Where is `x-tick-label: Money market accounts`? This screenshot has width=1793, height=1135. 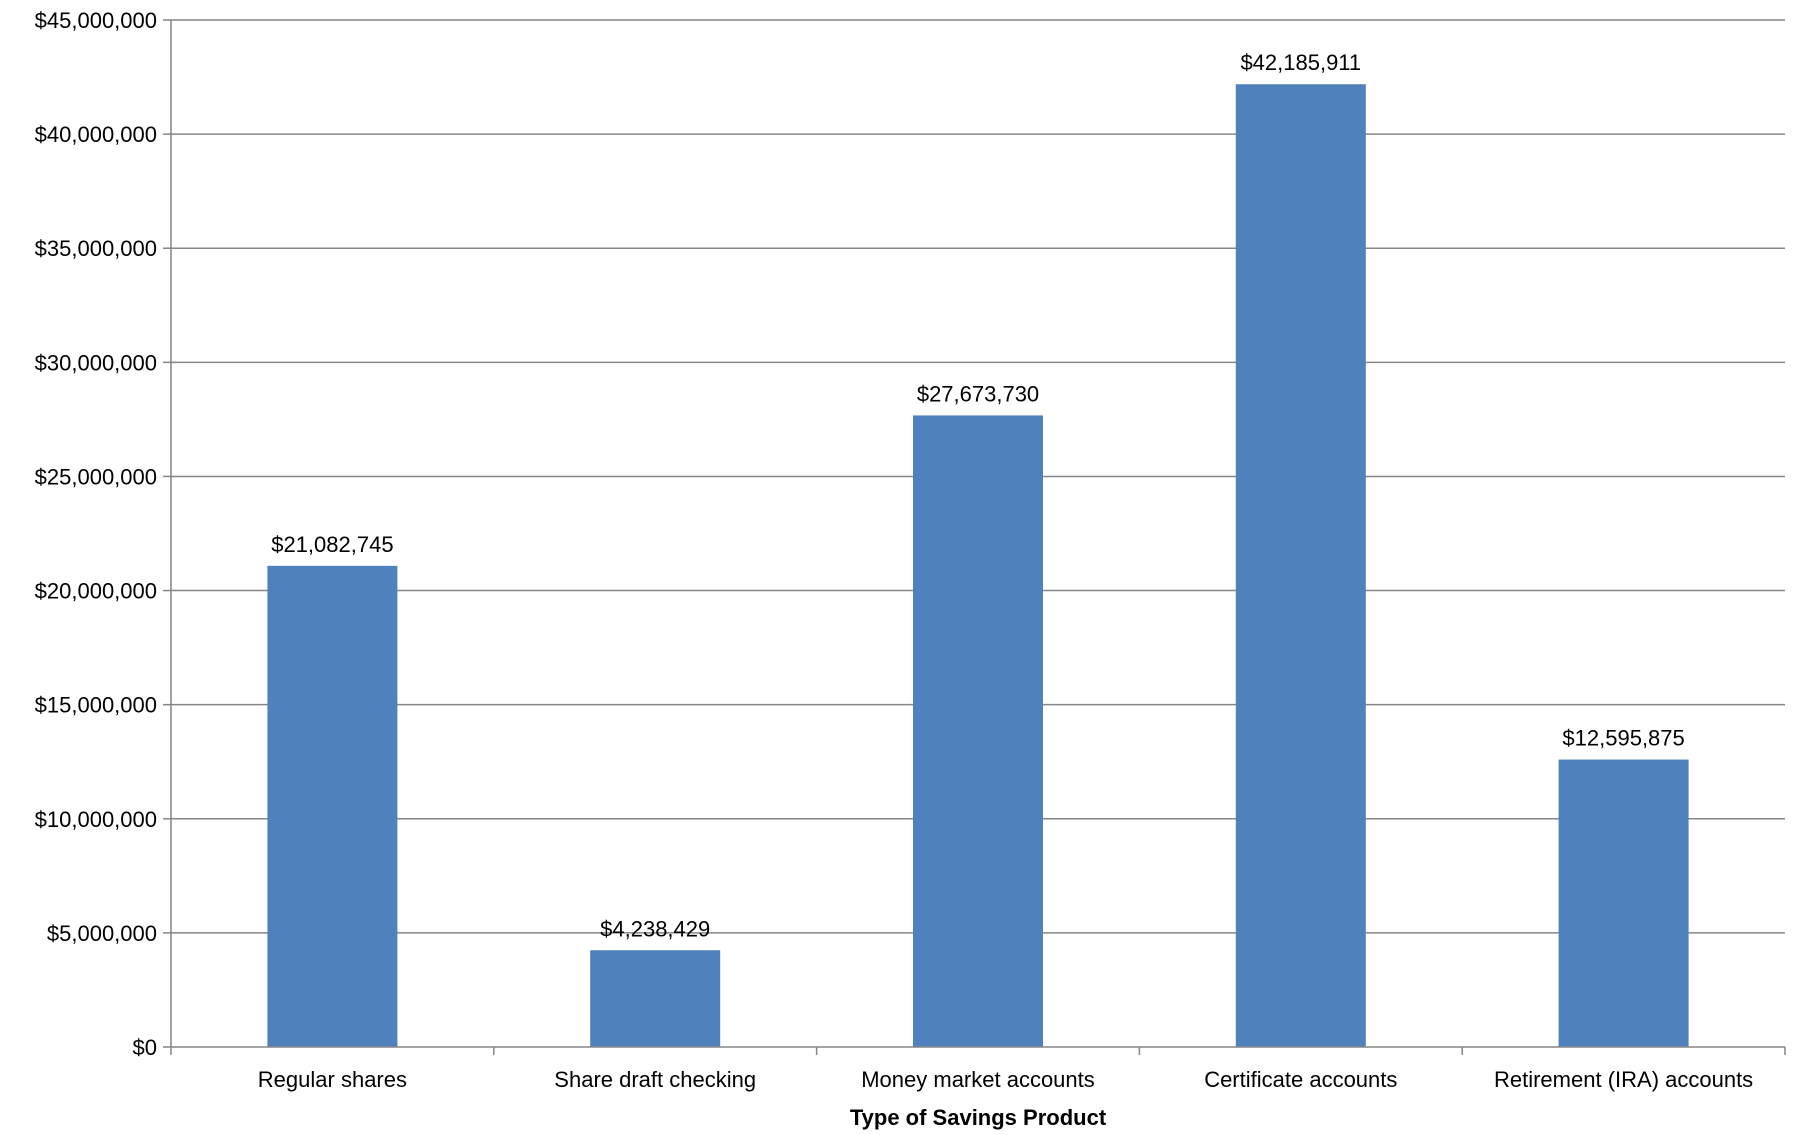 x-tick-label: Money market accounts is located at coordinates (978, 1079).